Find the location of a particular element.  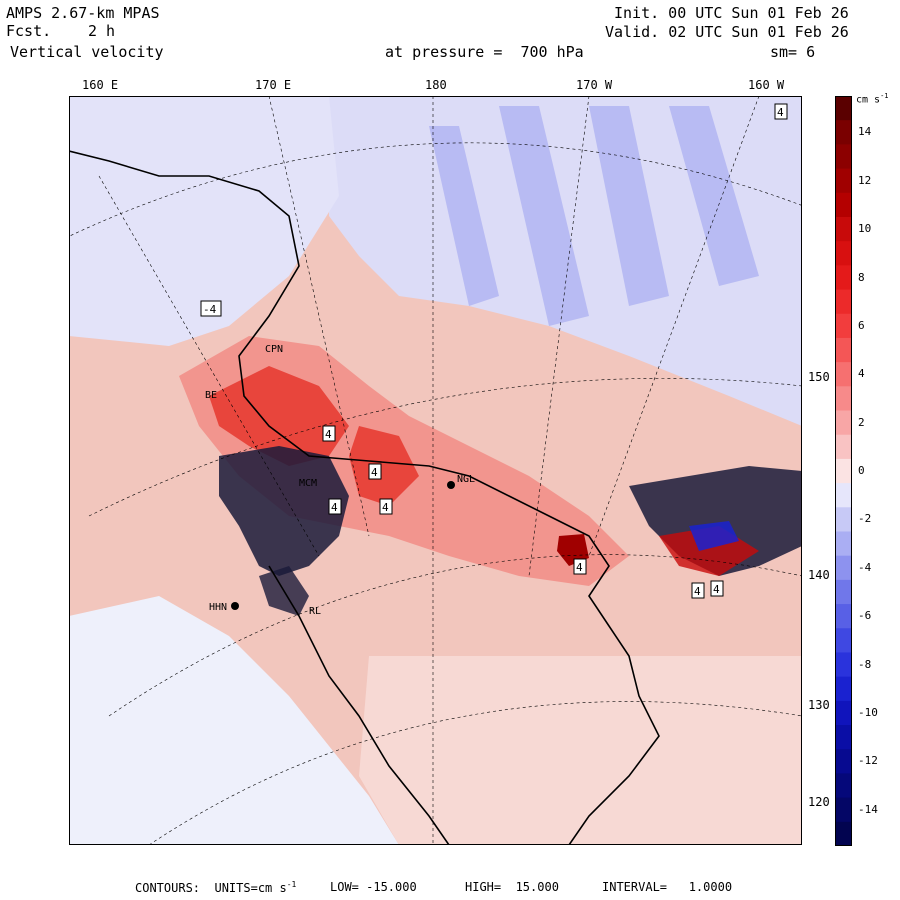

colorbar-tick-label: 10 is located at coordinates (865, 229).